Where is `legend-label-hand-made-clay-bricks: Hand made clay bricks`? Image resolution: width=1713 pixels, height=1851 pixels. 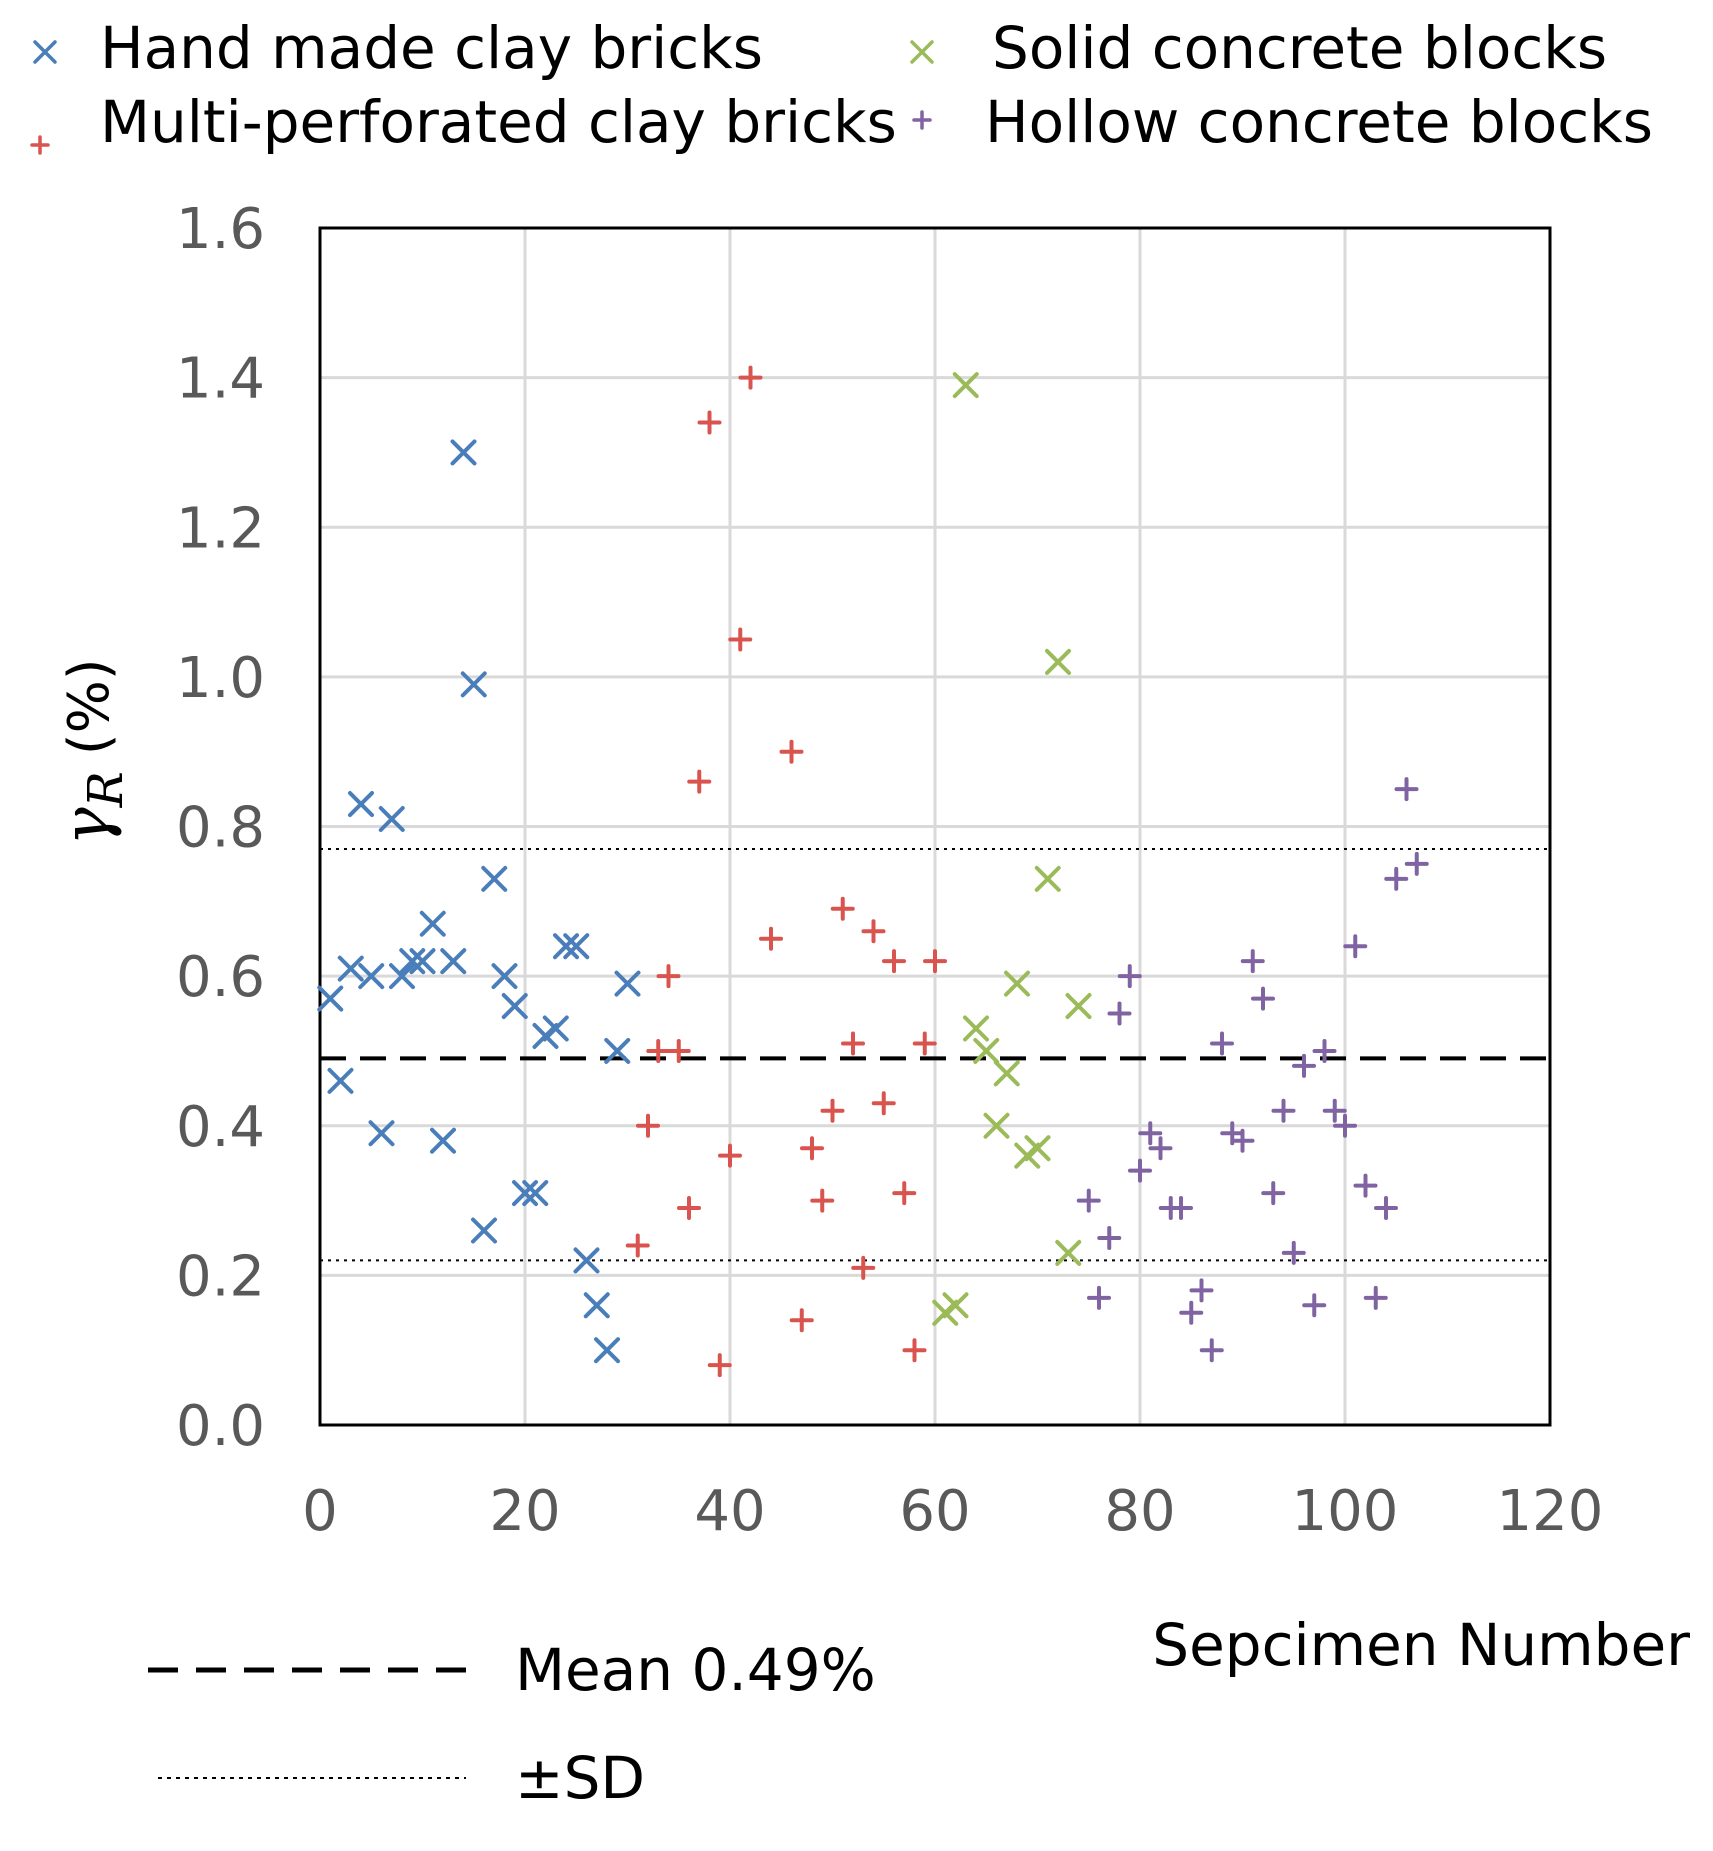
legend-label-hand-made-clay-bricks: Hand made clay bricks is located at coordinates (431, 48).